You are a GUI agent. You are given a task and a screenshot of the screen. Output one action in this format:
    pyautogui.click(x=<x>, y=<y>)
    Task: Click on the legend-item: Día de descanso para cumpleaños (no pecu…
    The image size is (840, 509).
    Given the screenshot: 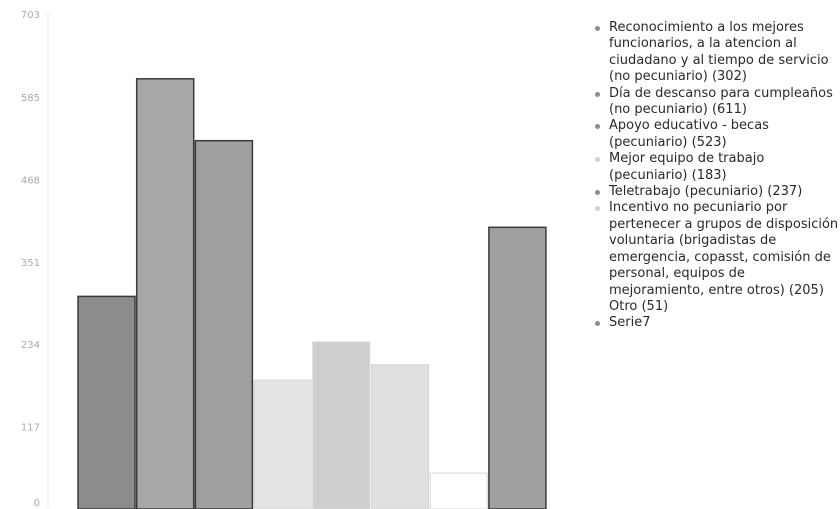 What is the action you would take?
    pyautogui.click(x=716, y=102)
    